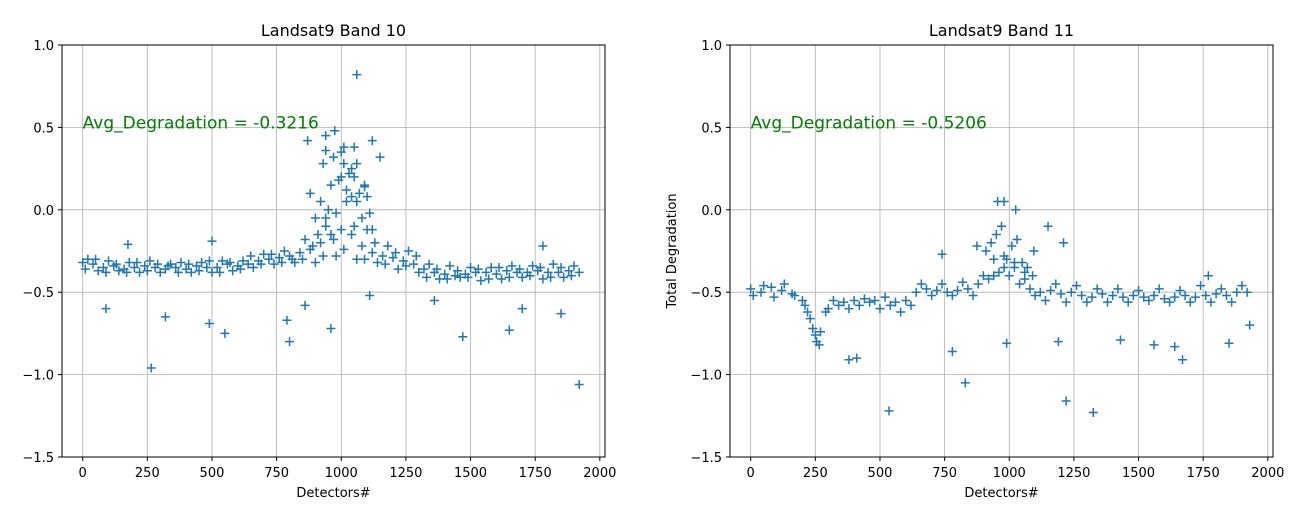 This screenshot has width=1295, height=505. Describe the element at coordinates (535, 473) in the screenshot. I see `x-tick-label: 1750` at that location.